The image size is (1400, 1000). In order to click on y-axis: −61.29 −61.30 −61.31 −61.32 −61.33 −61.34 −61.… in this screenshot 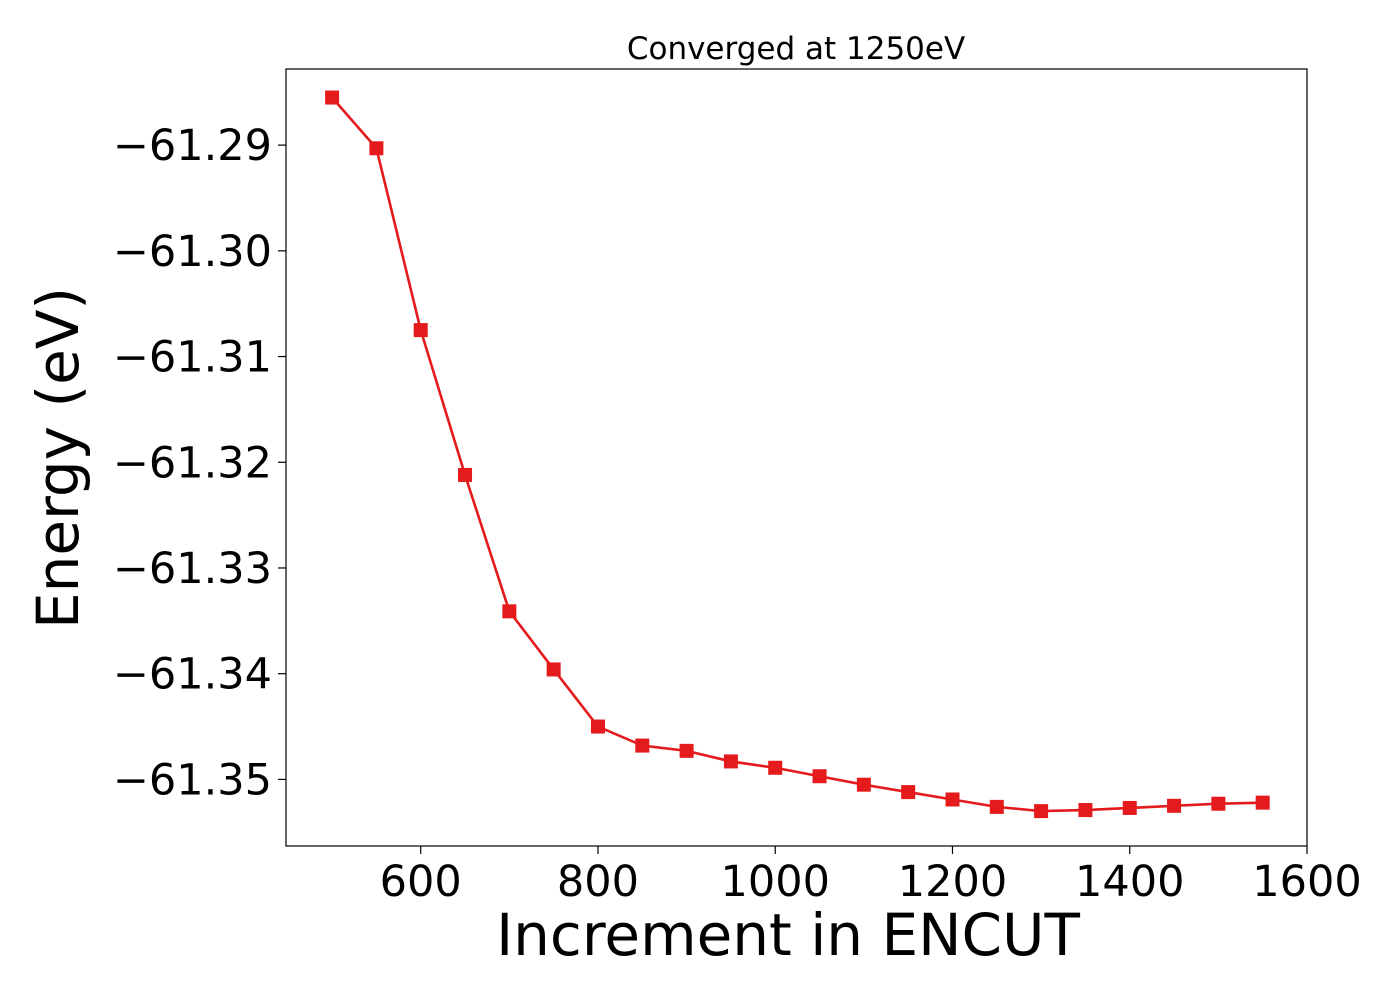, I will do `click(199, 463)`.